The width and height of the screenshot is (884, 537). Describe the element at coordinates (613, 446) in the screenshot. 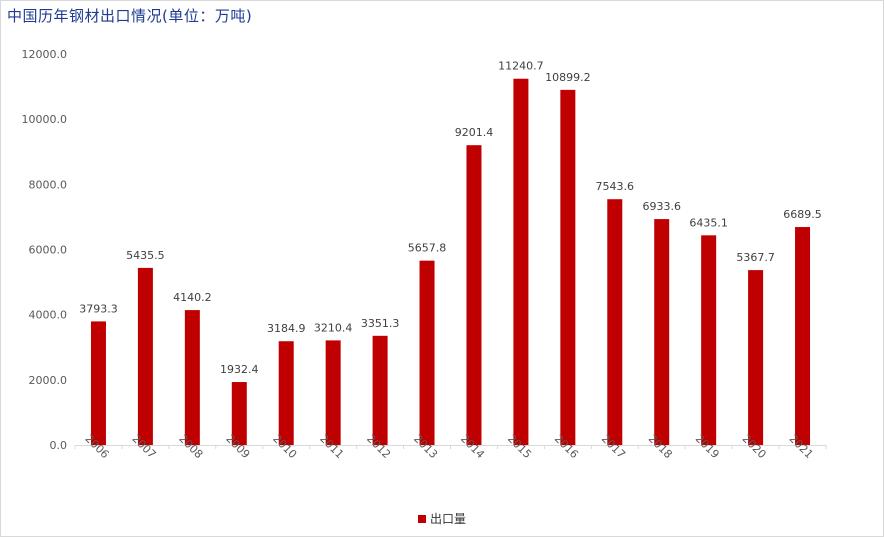

I see `x-tick-label: 2017` at that location.